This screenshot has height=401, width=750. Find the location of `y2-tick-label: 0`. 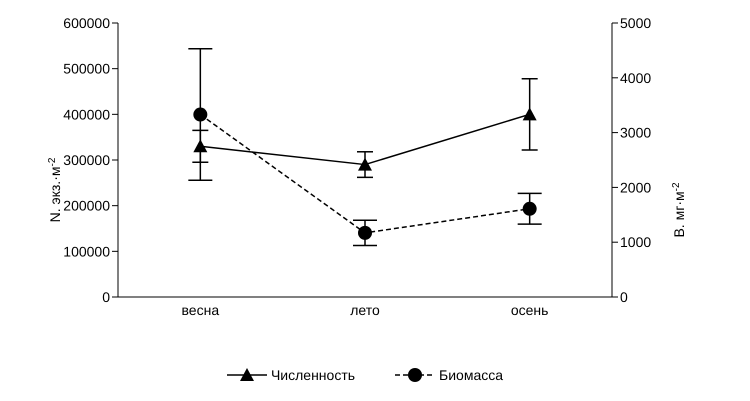

y2-tick-label: 0 is located at coordinates (624, 296).